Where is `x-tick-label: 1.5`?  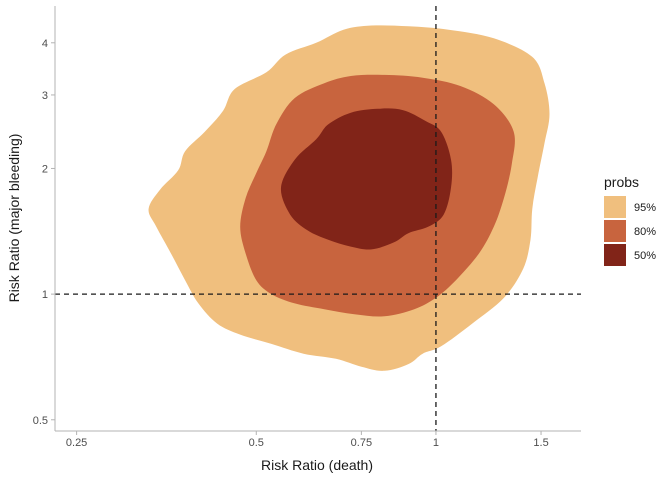
x-tick-label: 1.5 is located at coordinates (540, 443).